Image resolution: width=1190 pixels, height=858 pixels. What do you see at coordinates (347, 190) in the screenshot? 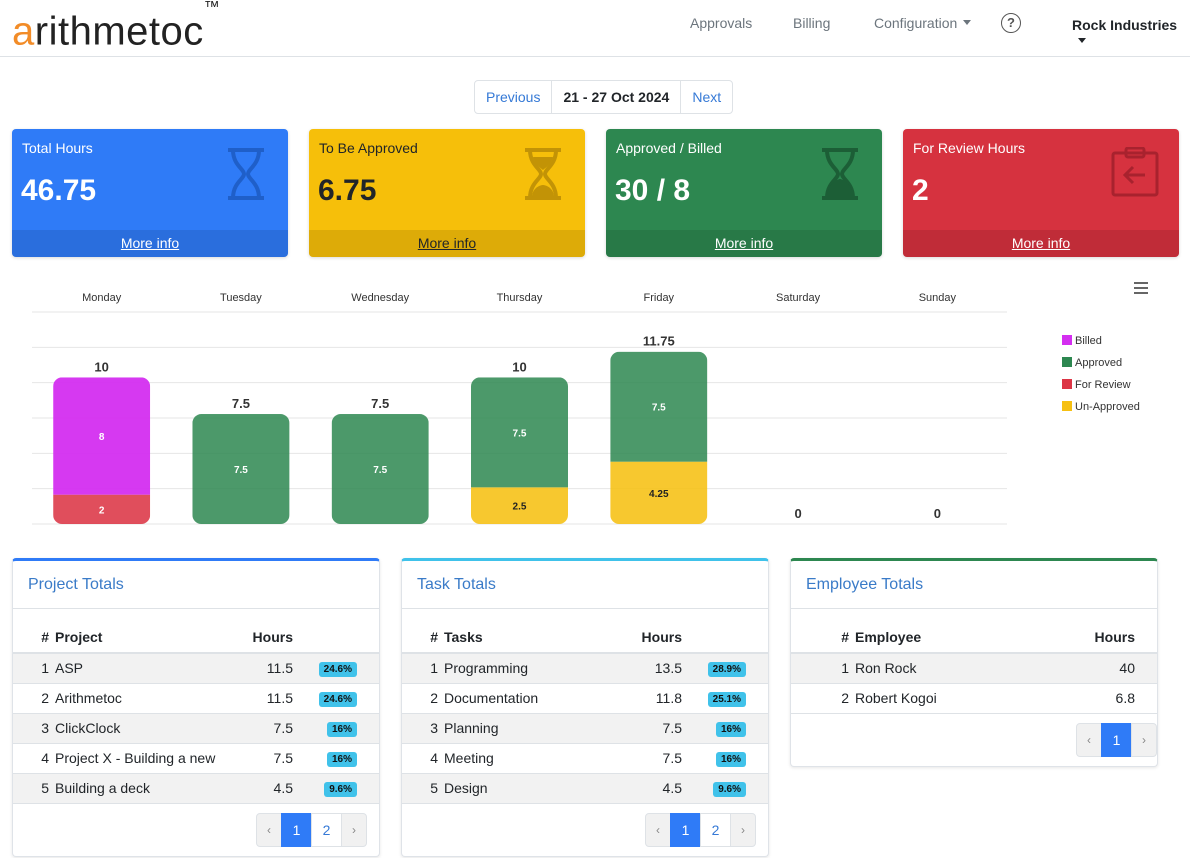
I see `stat-value: 6.75` at bounding box center [347, 190].